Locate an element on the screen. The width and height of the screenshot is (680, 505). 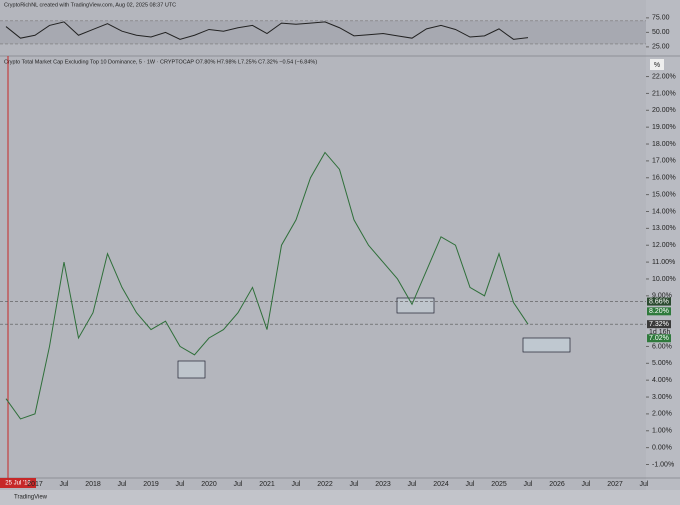
y-tick-label: 5.00% is located at coordinates (662, 363).